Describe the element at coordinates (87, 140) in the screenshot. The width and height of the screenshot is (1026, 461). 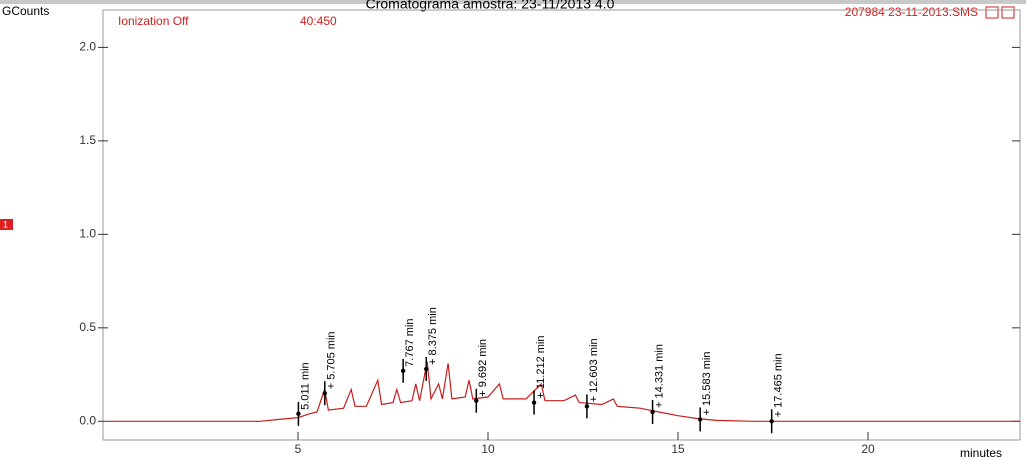
I see `y-tick-label: 1.5` at that location.